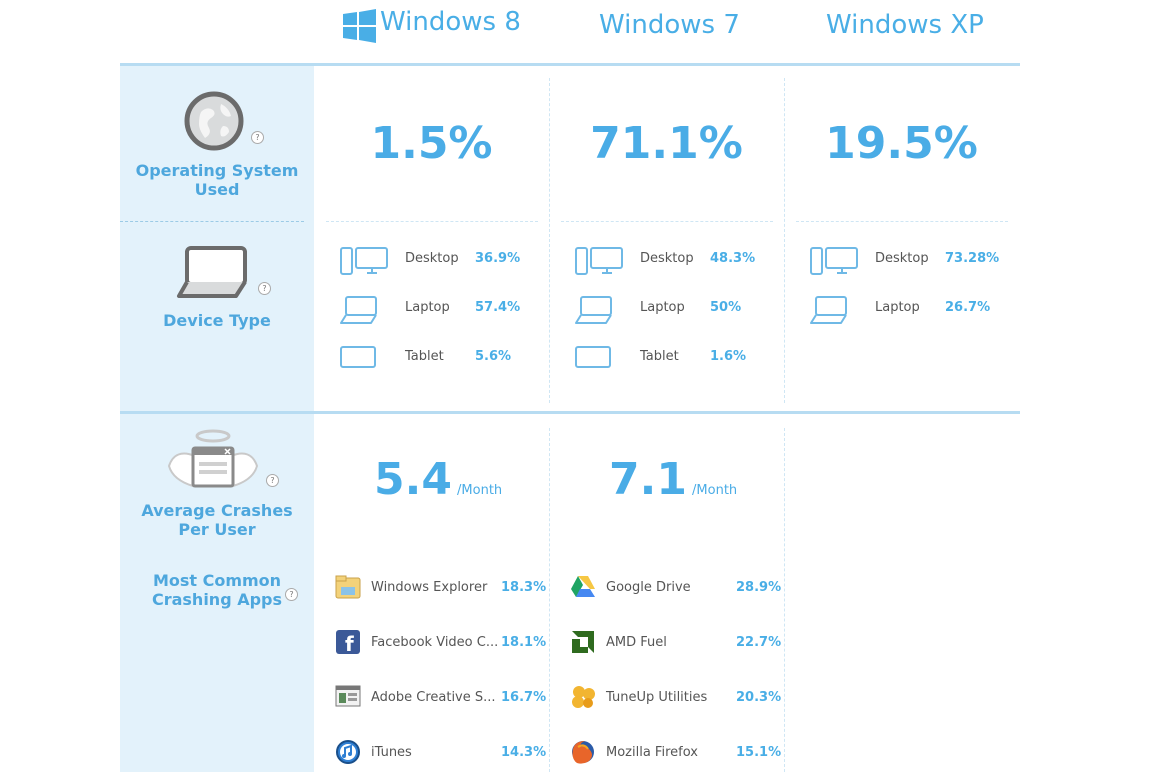 Image resolution: width=1157 pixels, height=772 pixels. Describe the element at coordinates (524, 697) in the screenshot. I see `w8-app-3-value: 16.7%` at that location.